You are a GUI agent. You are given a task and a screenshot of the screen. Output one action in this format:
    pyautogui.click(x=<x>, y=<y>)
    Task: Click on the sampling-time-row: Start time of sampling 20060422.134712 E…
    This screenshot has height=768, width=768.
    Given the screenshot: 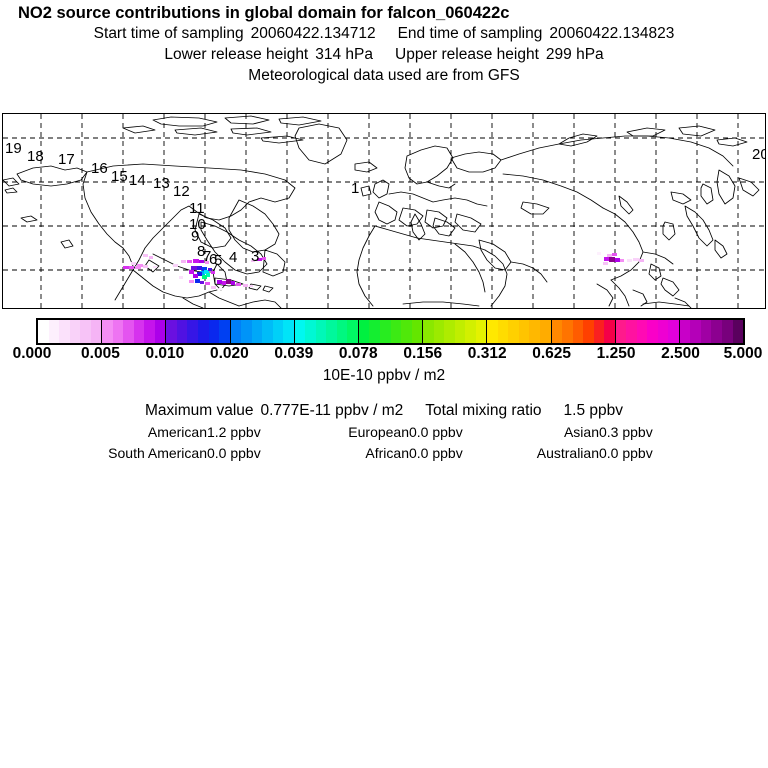 What is the action you would take?
    pyautogui.click(x=384, y=33)
    